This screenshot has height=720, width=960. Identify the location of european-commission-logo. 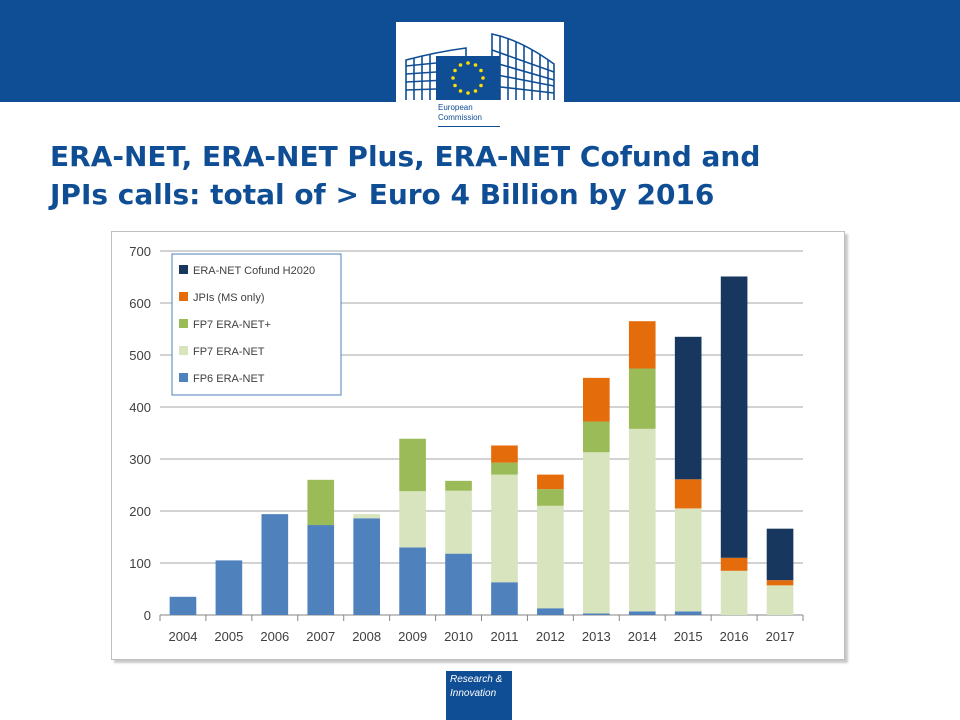
(480, 78).